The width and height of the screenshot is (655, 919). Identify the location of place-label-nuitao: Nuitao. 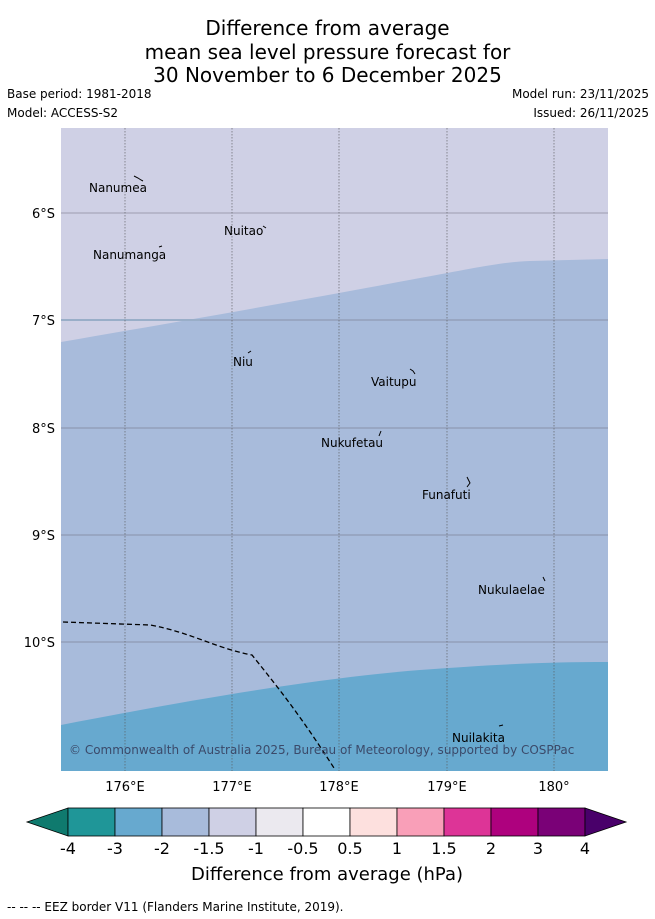
(243, 231).